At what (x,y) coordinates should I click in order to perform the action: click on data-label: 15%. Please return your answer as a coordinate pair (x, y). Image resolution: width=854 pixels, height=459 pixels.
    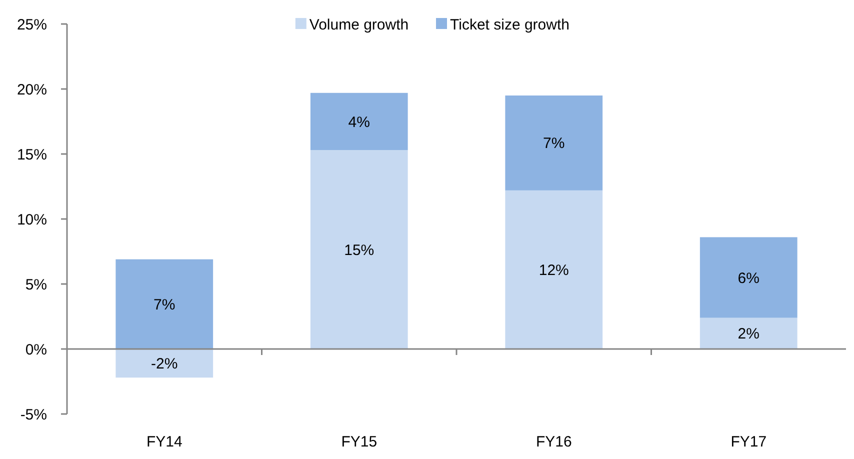
    Looking at the image, I should click on (359, 250).